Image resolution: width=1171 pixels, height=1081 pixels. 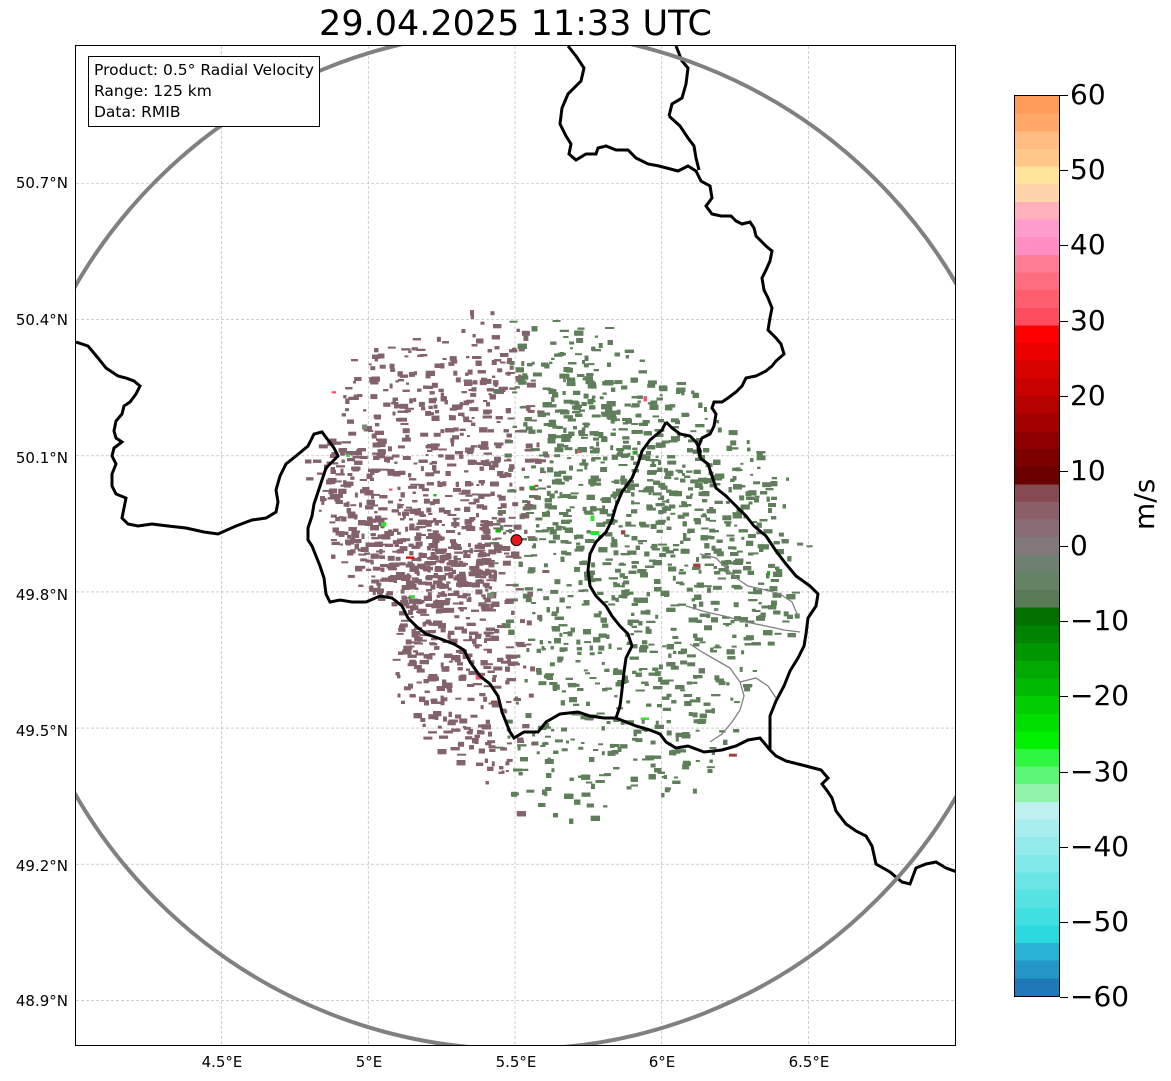 What do you see at coordinates (1100, 621) in the screenshot?
I see `colorbar-tick-label: −10` at bounding box center [1100, 621].